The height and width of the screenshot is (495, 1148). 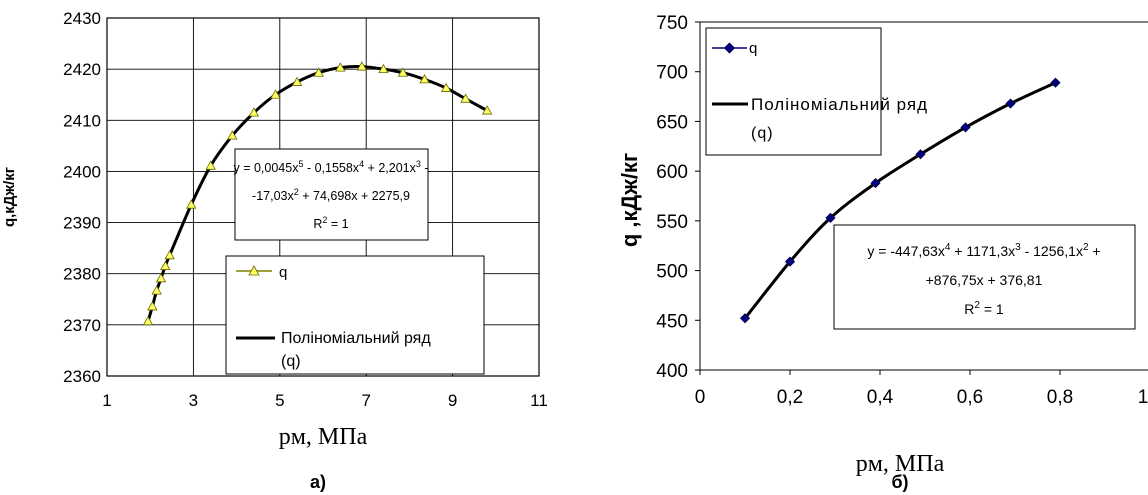 I want to click on chart-a-y-tick-labels: 2360 2370 2380 2390 2400 2410 2420 2430, so click(x=82, y=197).